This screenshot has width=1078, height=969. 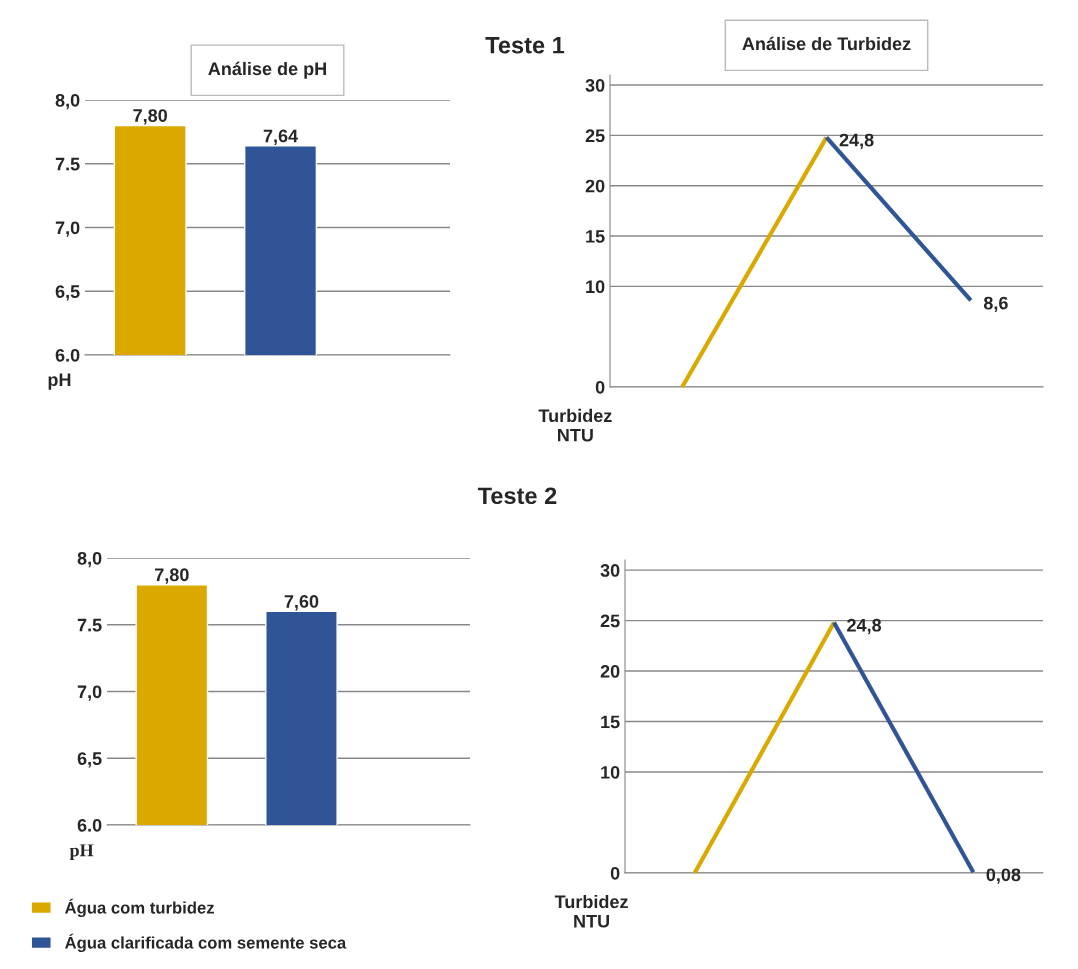 What do you see at coordinates (267, 70) in the screenshot?
I see `chart-title: Análise de pH` at bounding box center [267, 70].